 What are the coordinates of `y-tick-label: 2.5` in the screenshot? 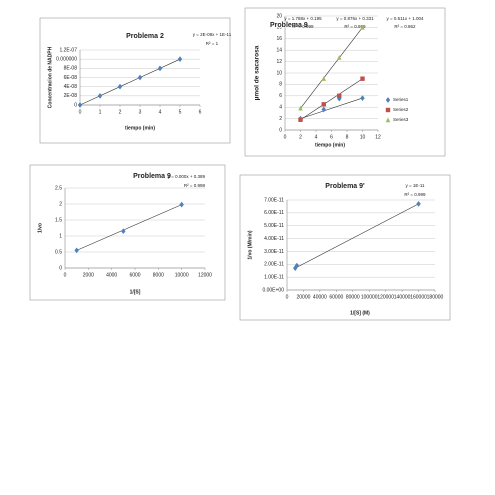 It's located at (58, 188).